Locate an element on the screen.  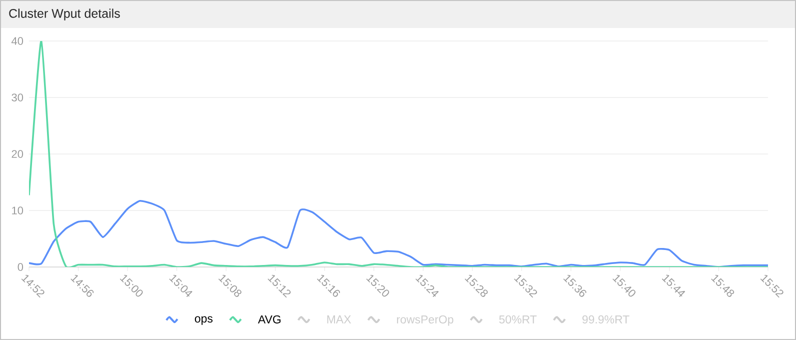
y-tick-label: 40 is located at coordinates (18, 41).